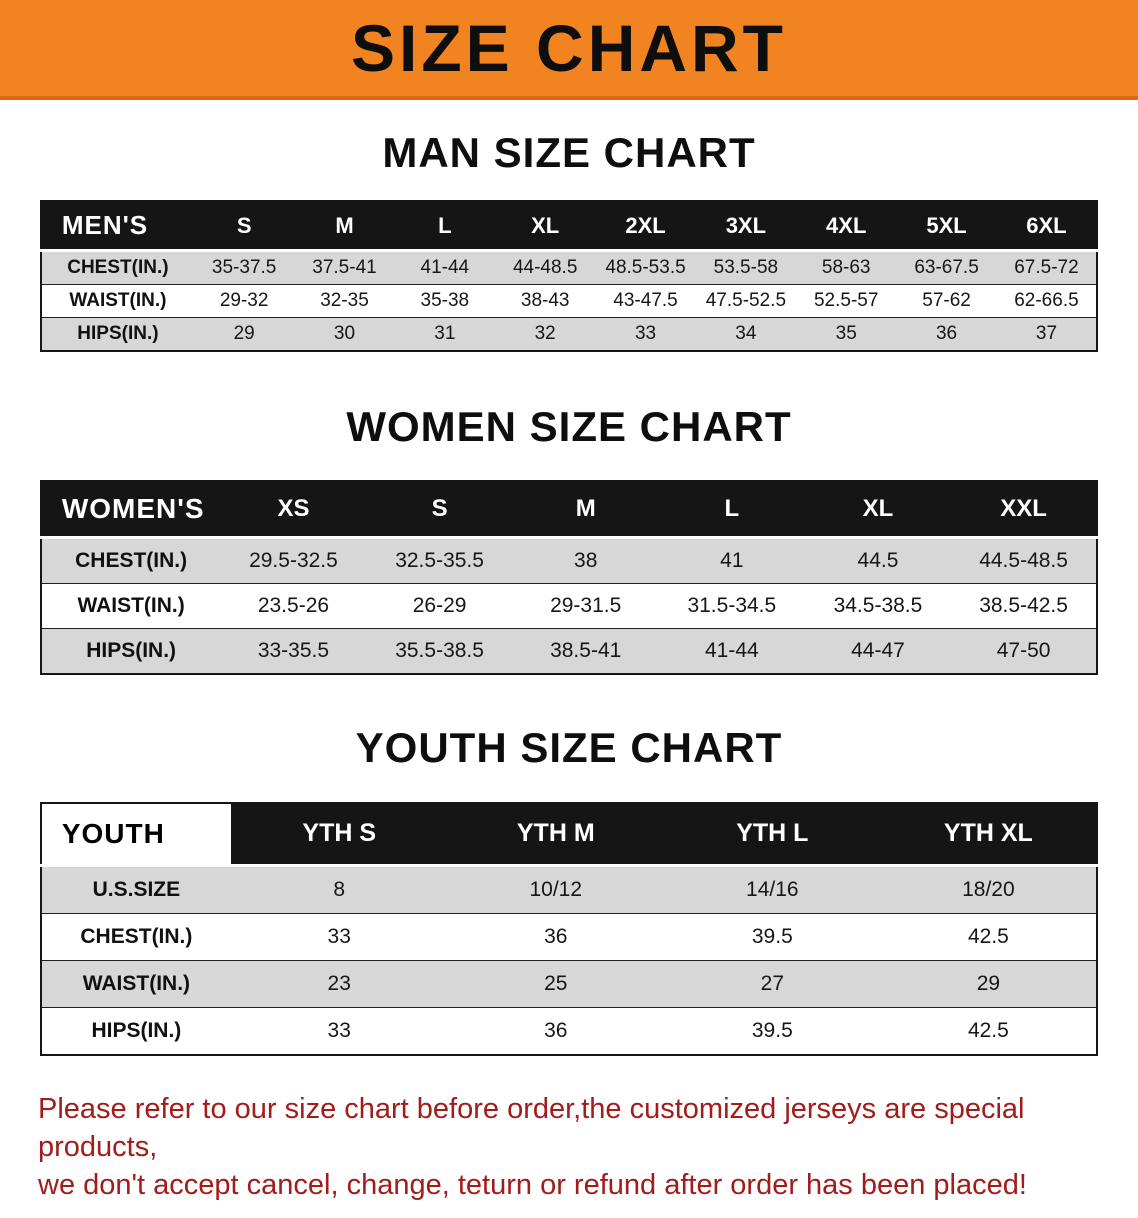 Image resolution: width=1138 pixels, height=1218 pixels. Describe the element at coordinates (846, 268) in the screenshot. I see `size-value-cell: 58-63` at that location.